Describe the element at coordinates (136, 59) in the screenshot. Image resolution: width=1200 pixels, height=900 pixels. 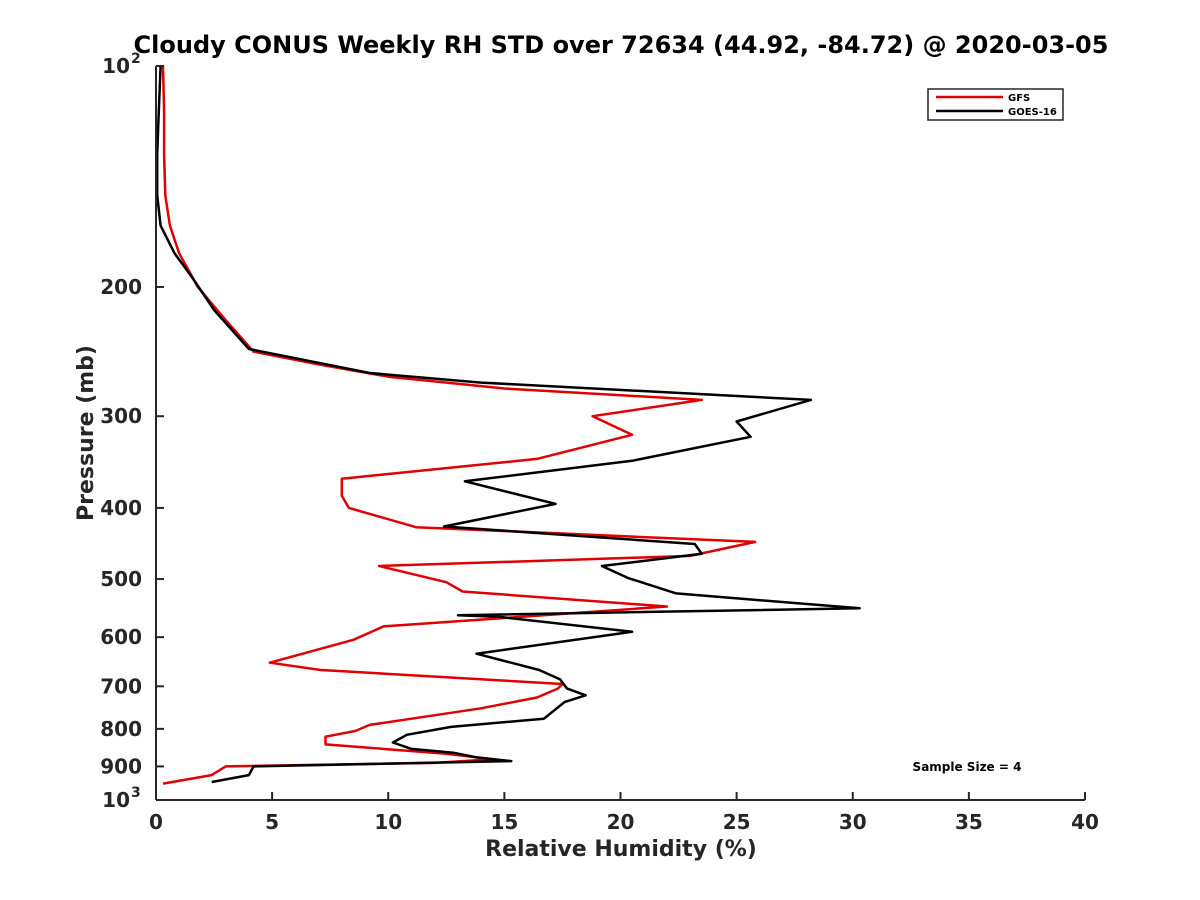
I see `y-tick-exponent: 2` at that location.